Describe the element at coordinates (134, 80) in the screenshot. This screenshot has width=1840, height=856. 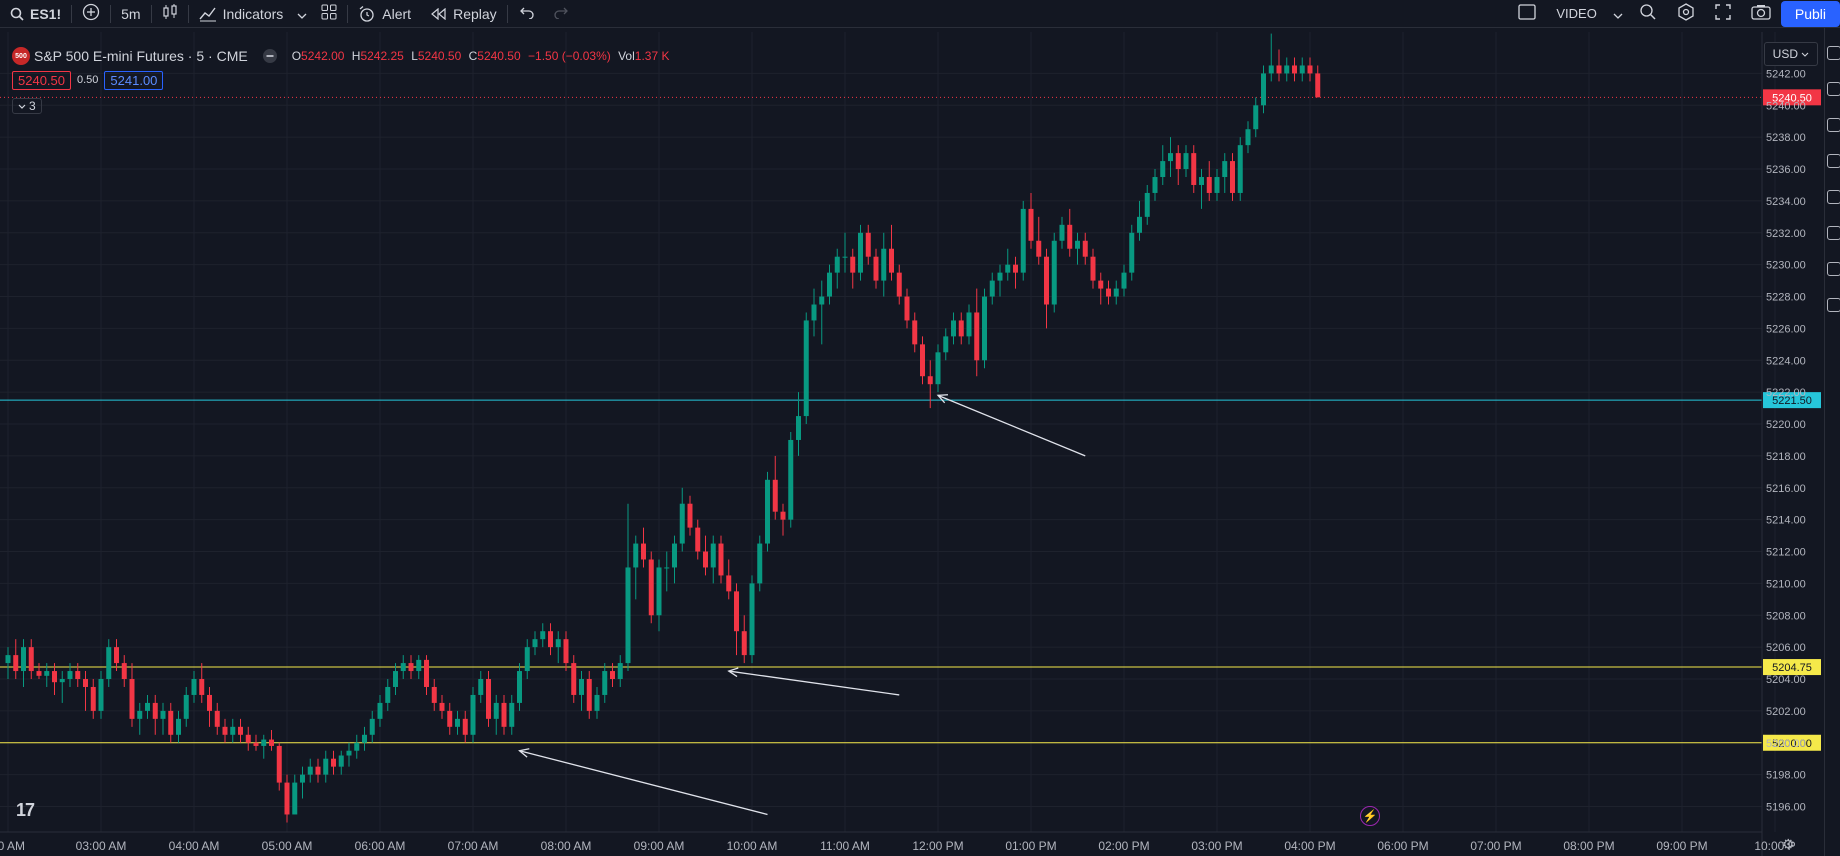
I see `buy-price-button: 5241.00` at that location.